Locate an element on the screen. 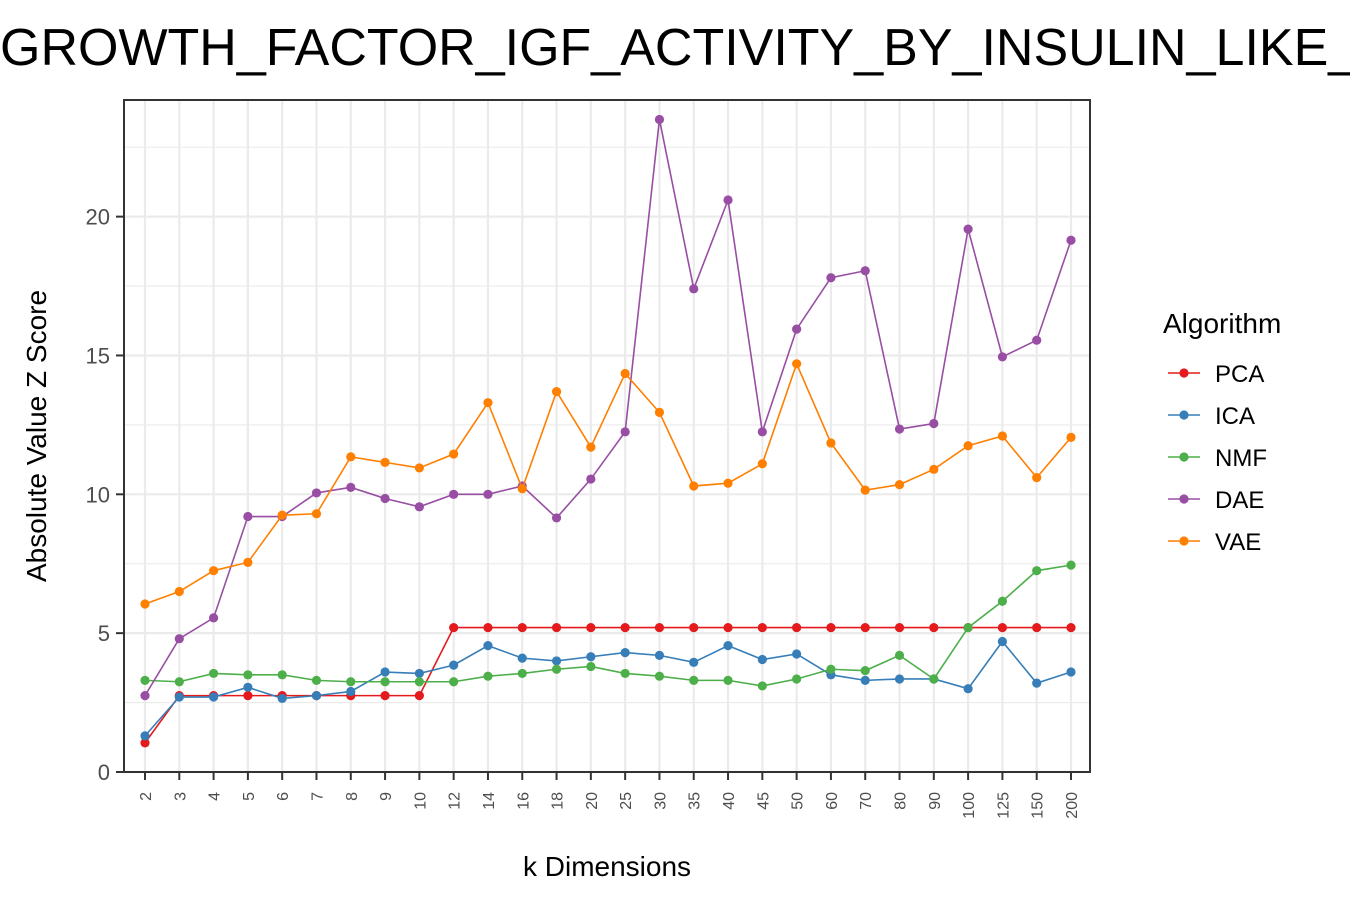 The image size is (1350, 900). legend-label-dae: DAE is located at coordinates (1239, 500).